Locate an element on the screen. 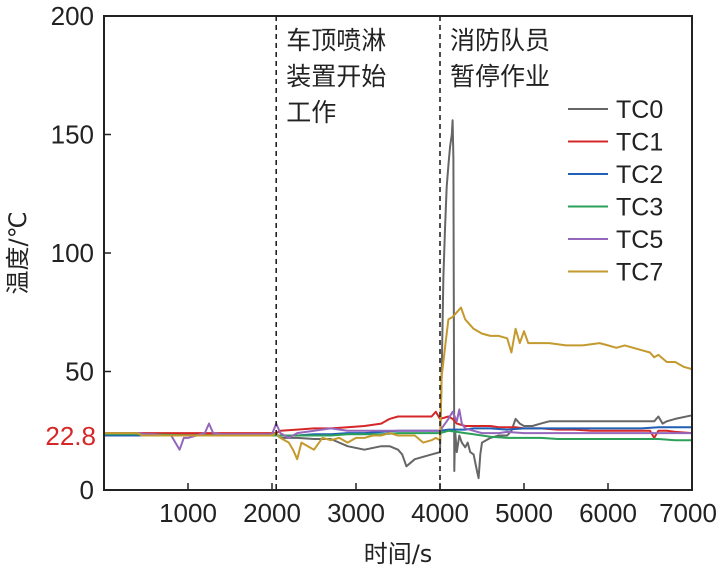  vline-annotation-line: 暂停作业 is located at coordinates (500, 76).